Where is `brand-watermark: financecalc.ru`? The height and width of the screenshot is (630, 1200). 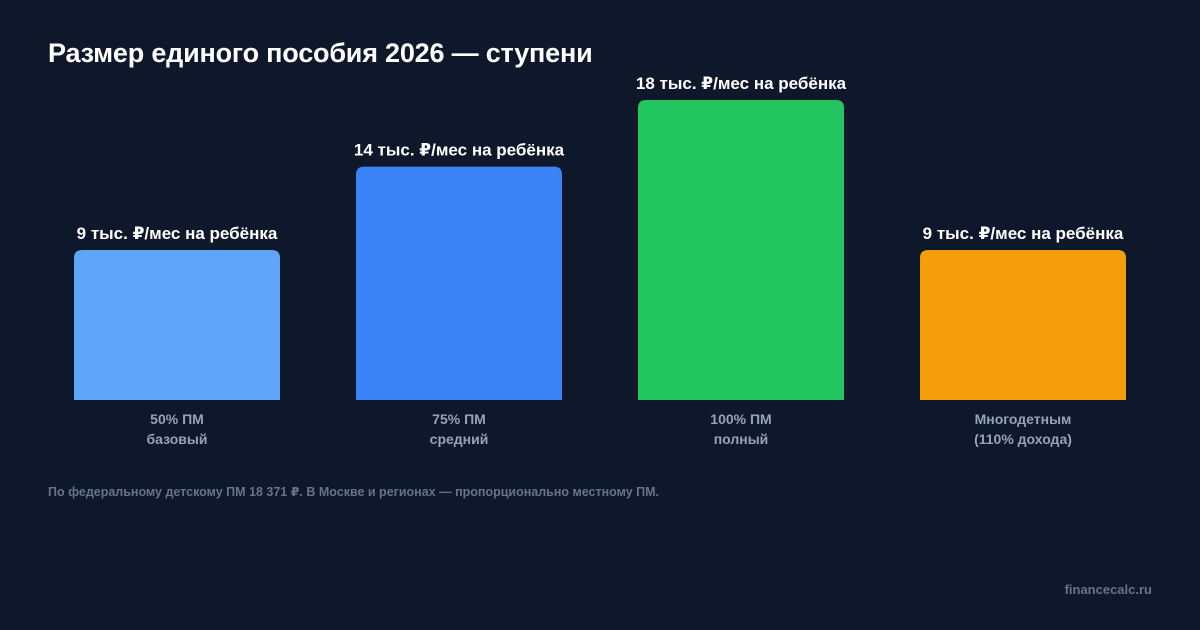 brand-watermark: financecalc.ru is located at coordinates (1108, 589).